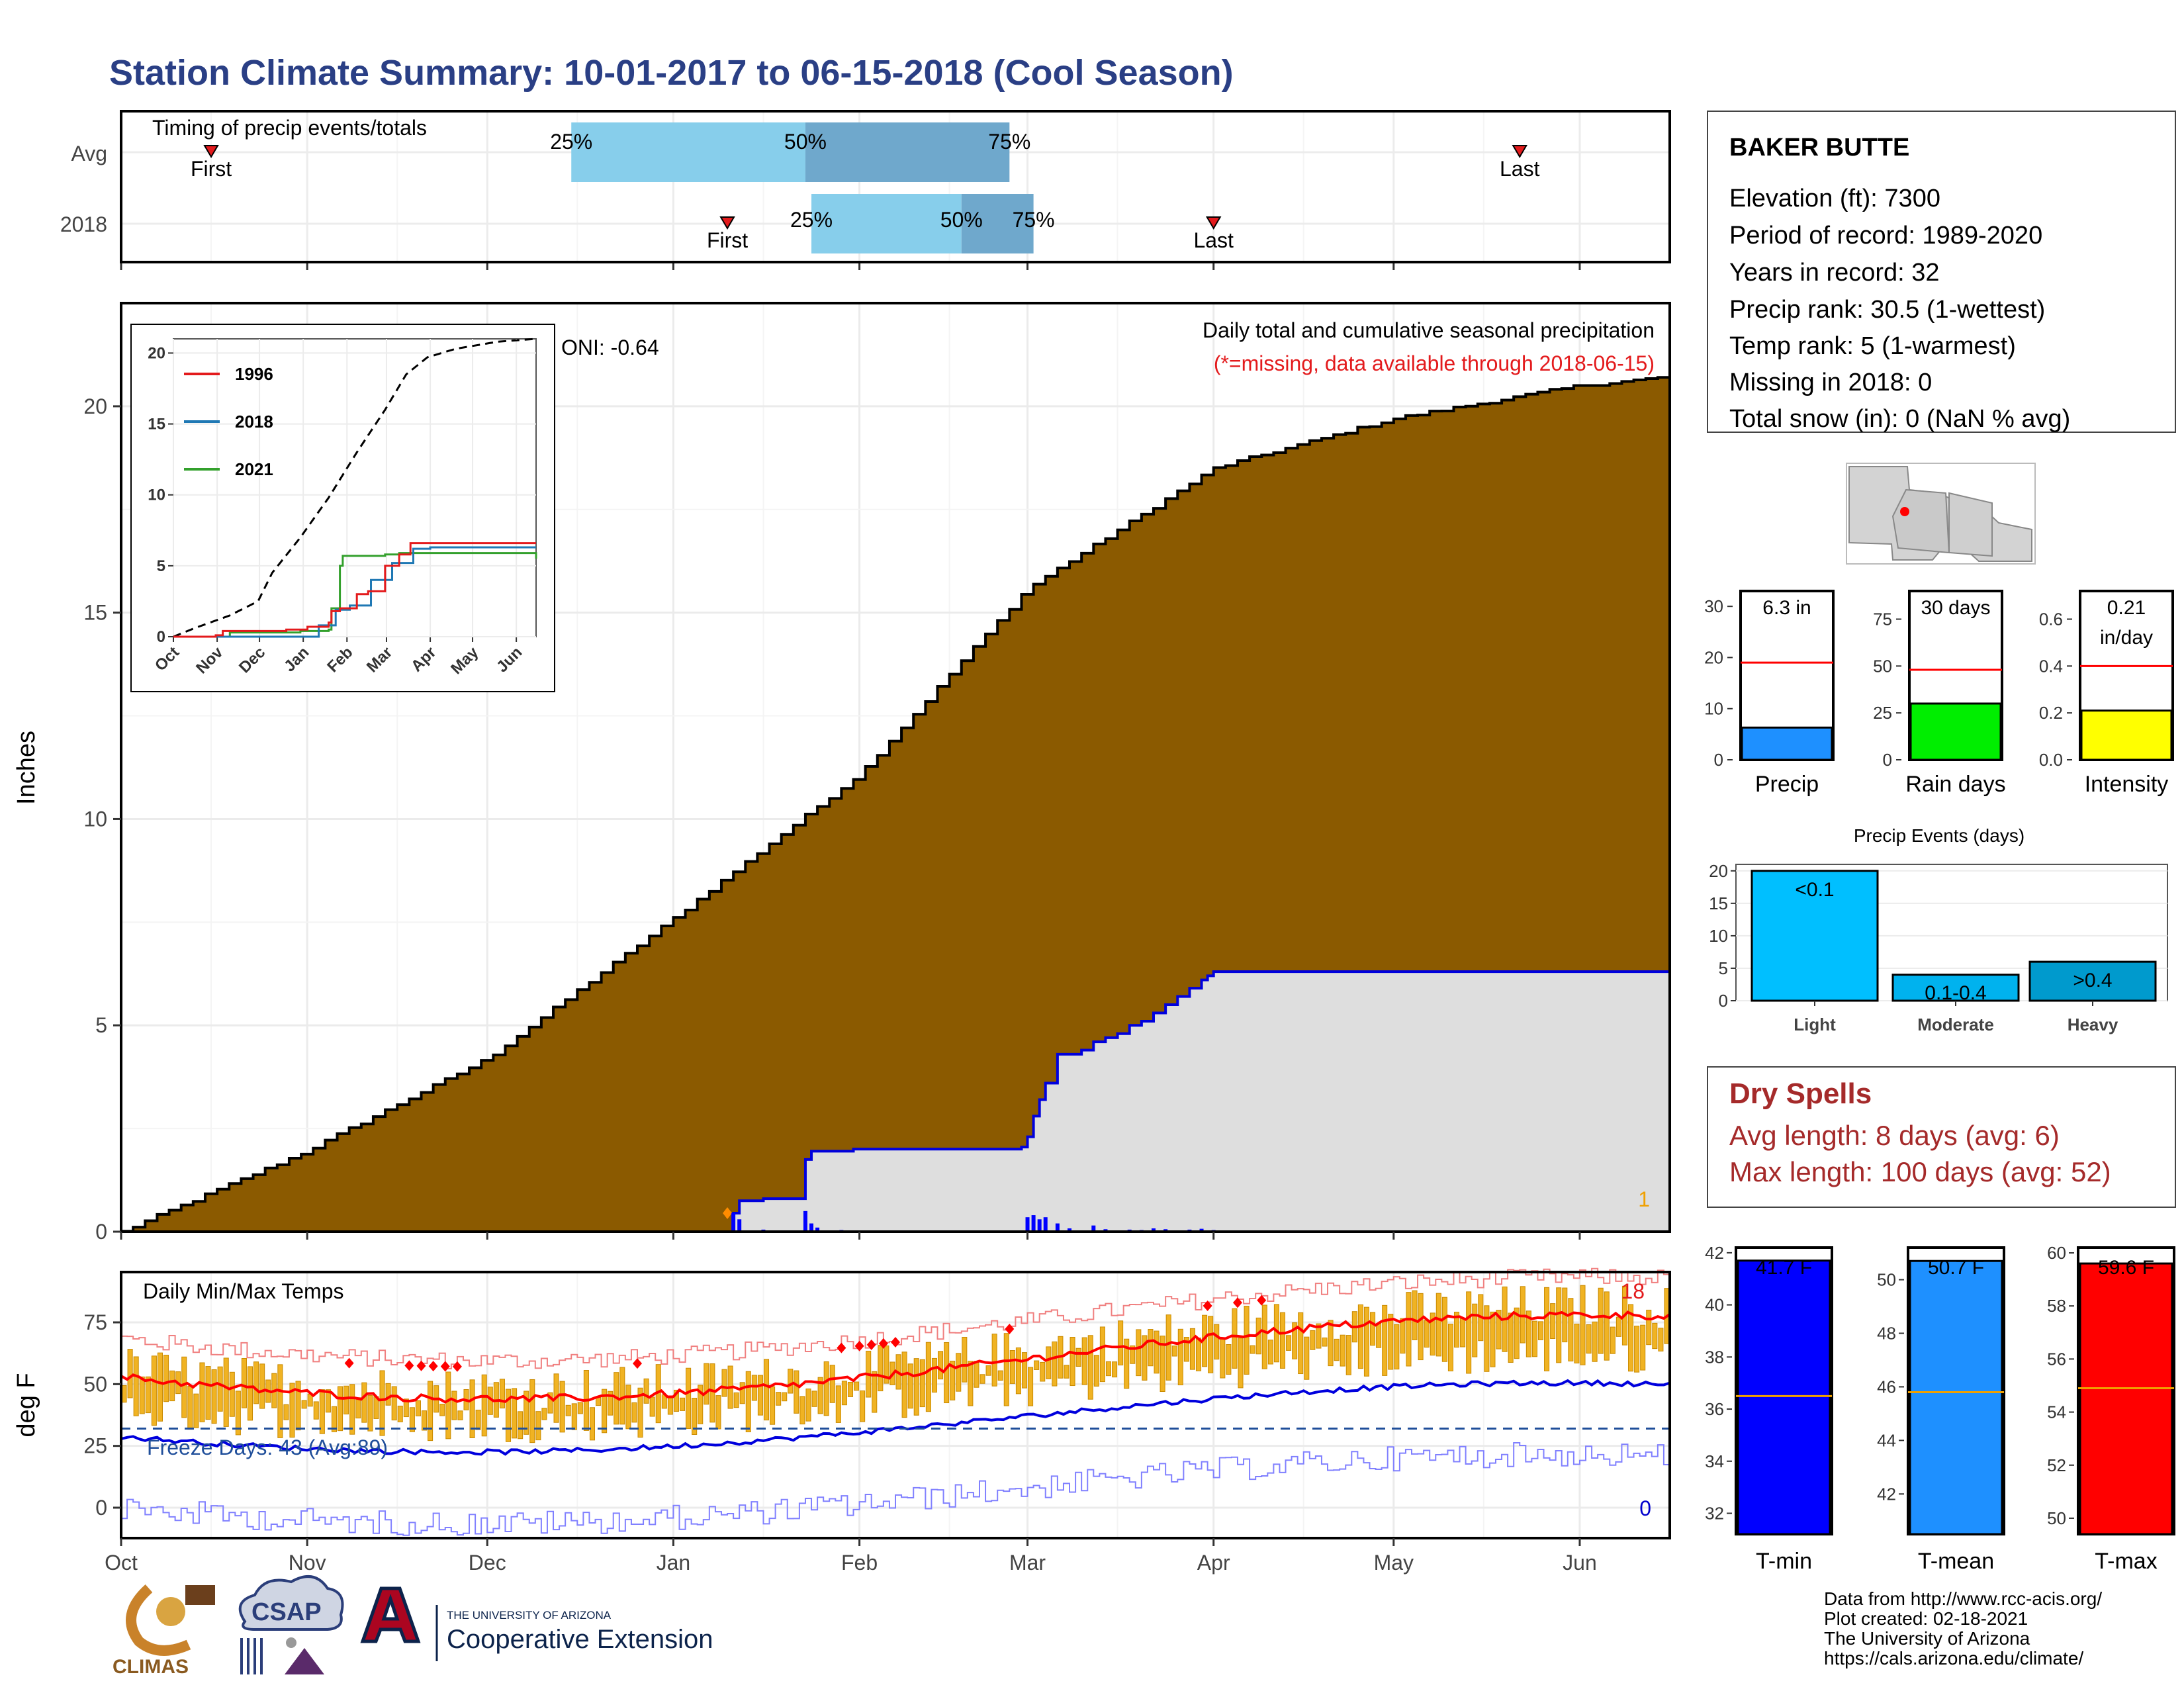 The height and width of the screenshot is (1691, 2184). Describe the element at coordinates (907, 152) in the screenshot. I see `timing-bar-q50-q75` at that location.